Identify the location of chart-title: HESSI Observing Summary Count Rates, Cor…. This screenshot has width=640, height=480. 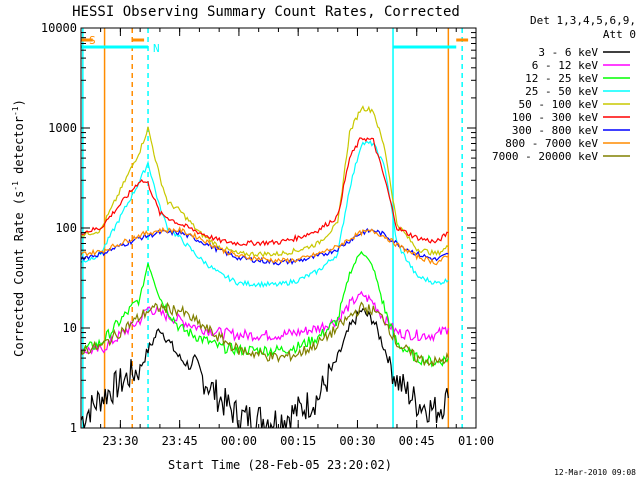
(266, 12).